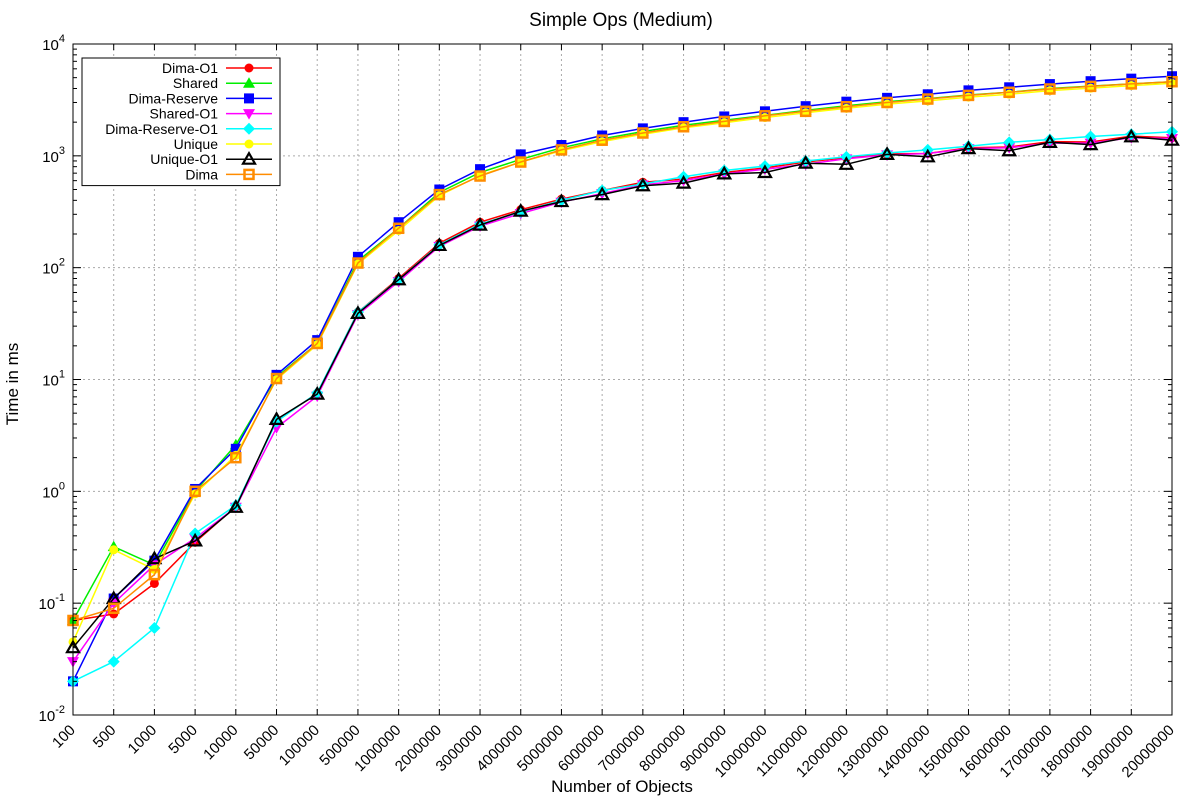 Image resolution: width=1200 pixels, height=805 pixels. I want to click on y-tick-label: 10⁻², so click(52, 714).